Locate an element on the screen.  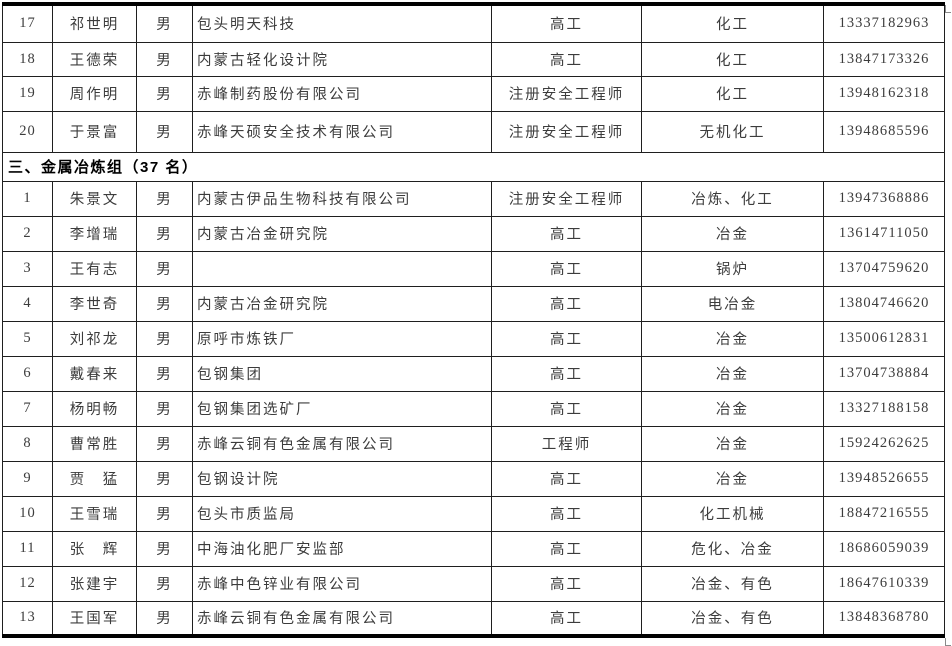
cell-company: 原呼市炼铁厂 is located at coordinates (342, 338).